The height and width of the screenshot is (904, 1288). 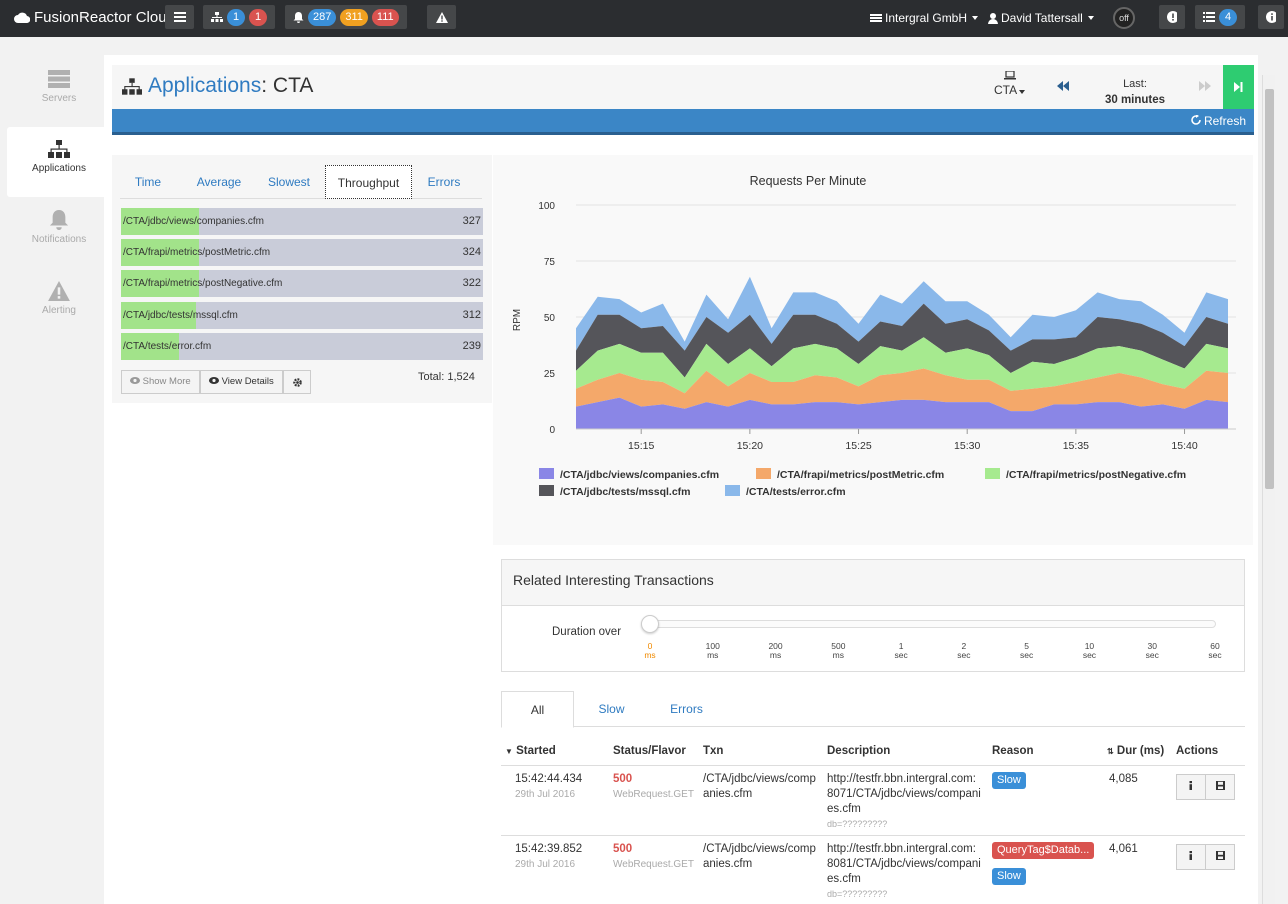 I want to click on bell-icon, so click(x=59, y=220).